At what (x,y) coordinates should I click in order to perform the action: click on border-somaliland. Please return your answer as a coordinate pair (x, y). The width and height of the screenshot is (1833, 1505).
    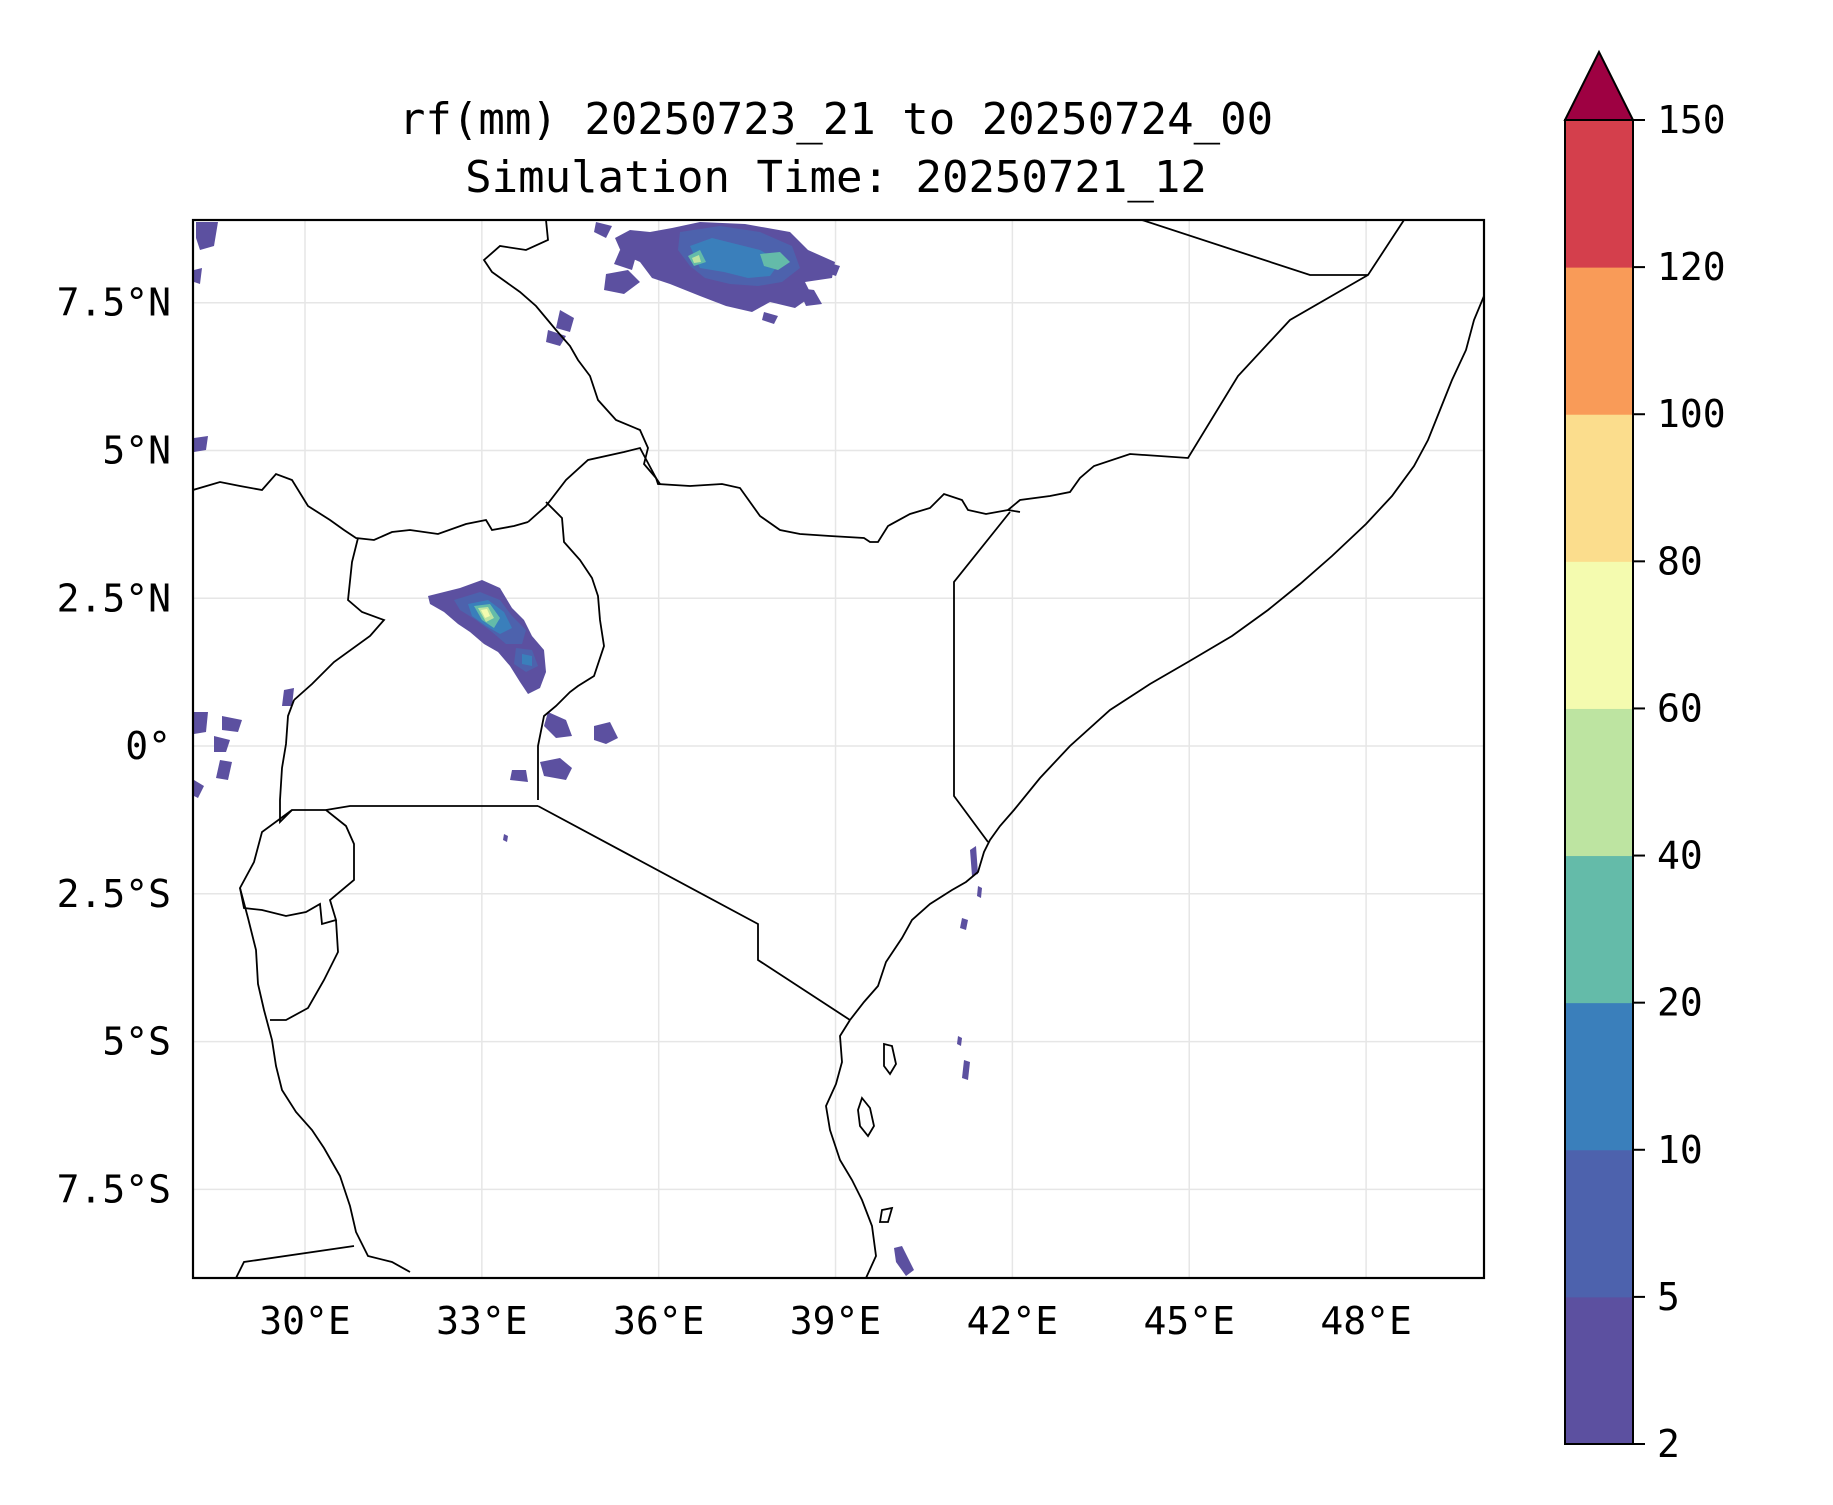
    Looking at the image, I should click on (1254, 248).